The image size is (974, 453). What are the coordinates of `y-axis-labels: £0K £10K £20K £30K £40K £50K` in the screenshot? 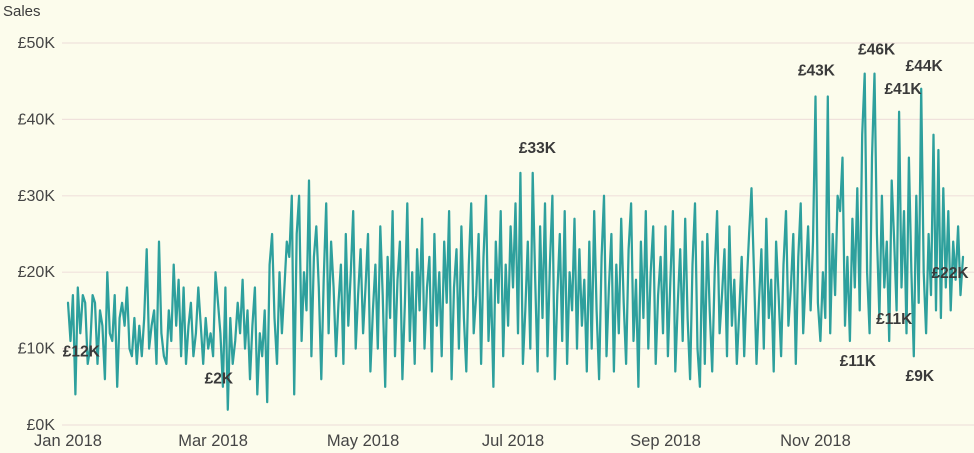 It's located at (37, 234).